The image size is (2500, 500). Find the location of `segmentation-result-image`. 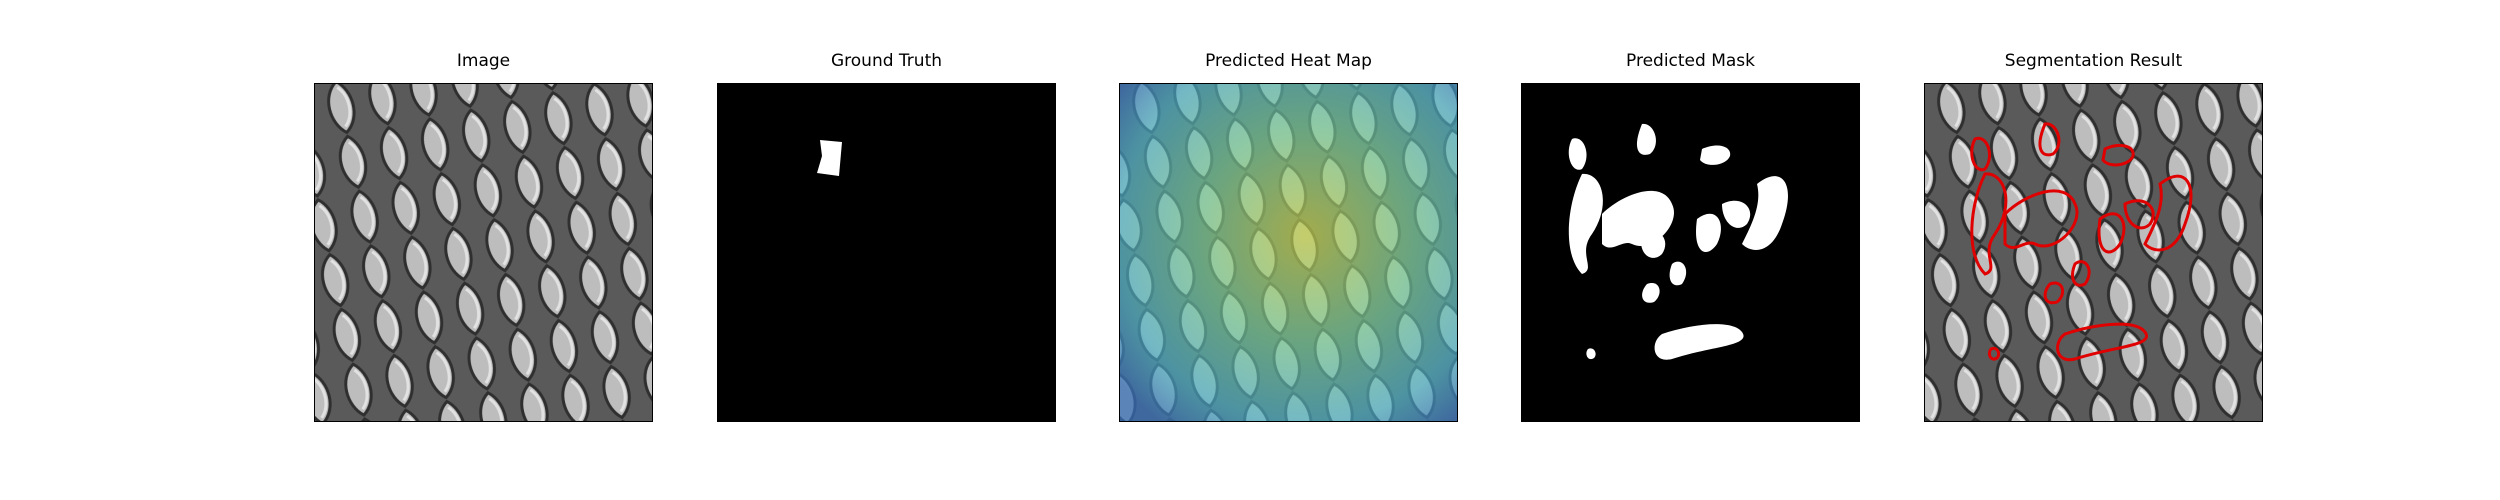

segmentation-result-image is located at coordinates (2093, 252).